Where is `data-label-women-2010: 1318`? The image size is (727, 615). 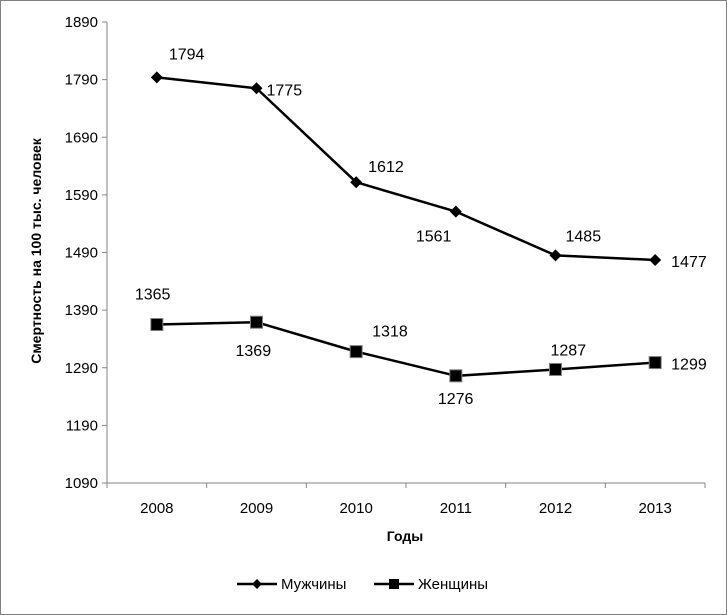
data-label-women-2010: 1318 is located at coordinates (390, 332).